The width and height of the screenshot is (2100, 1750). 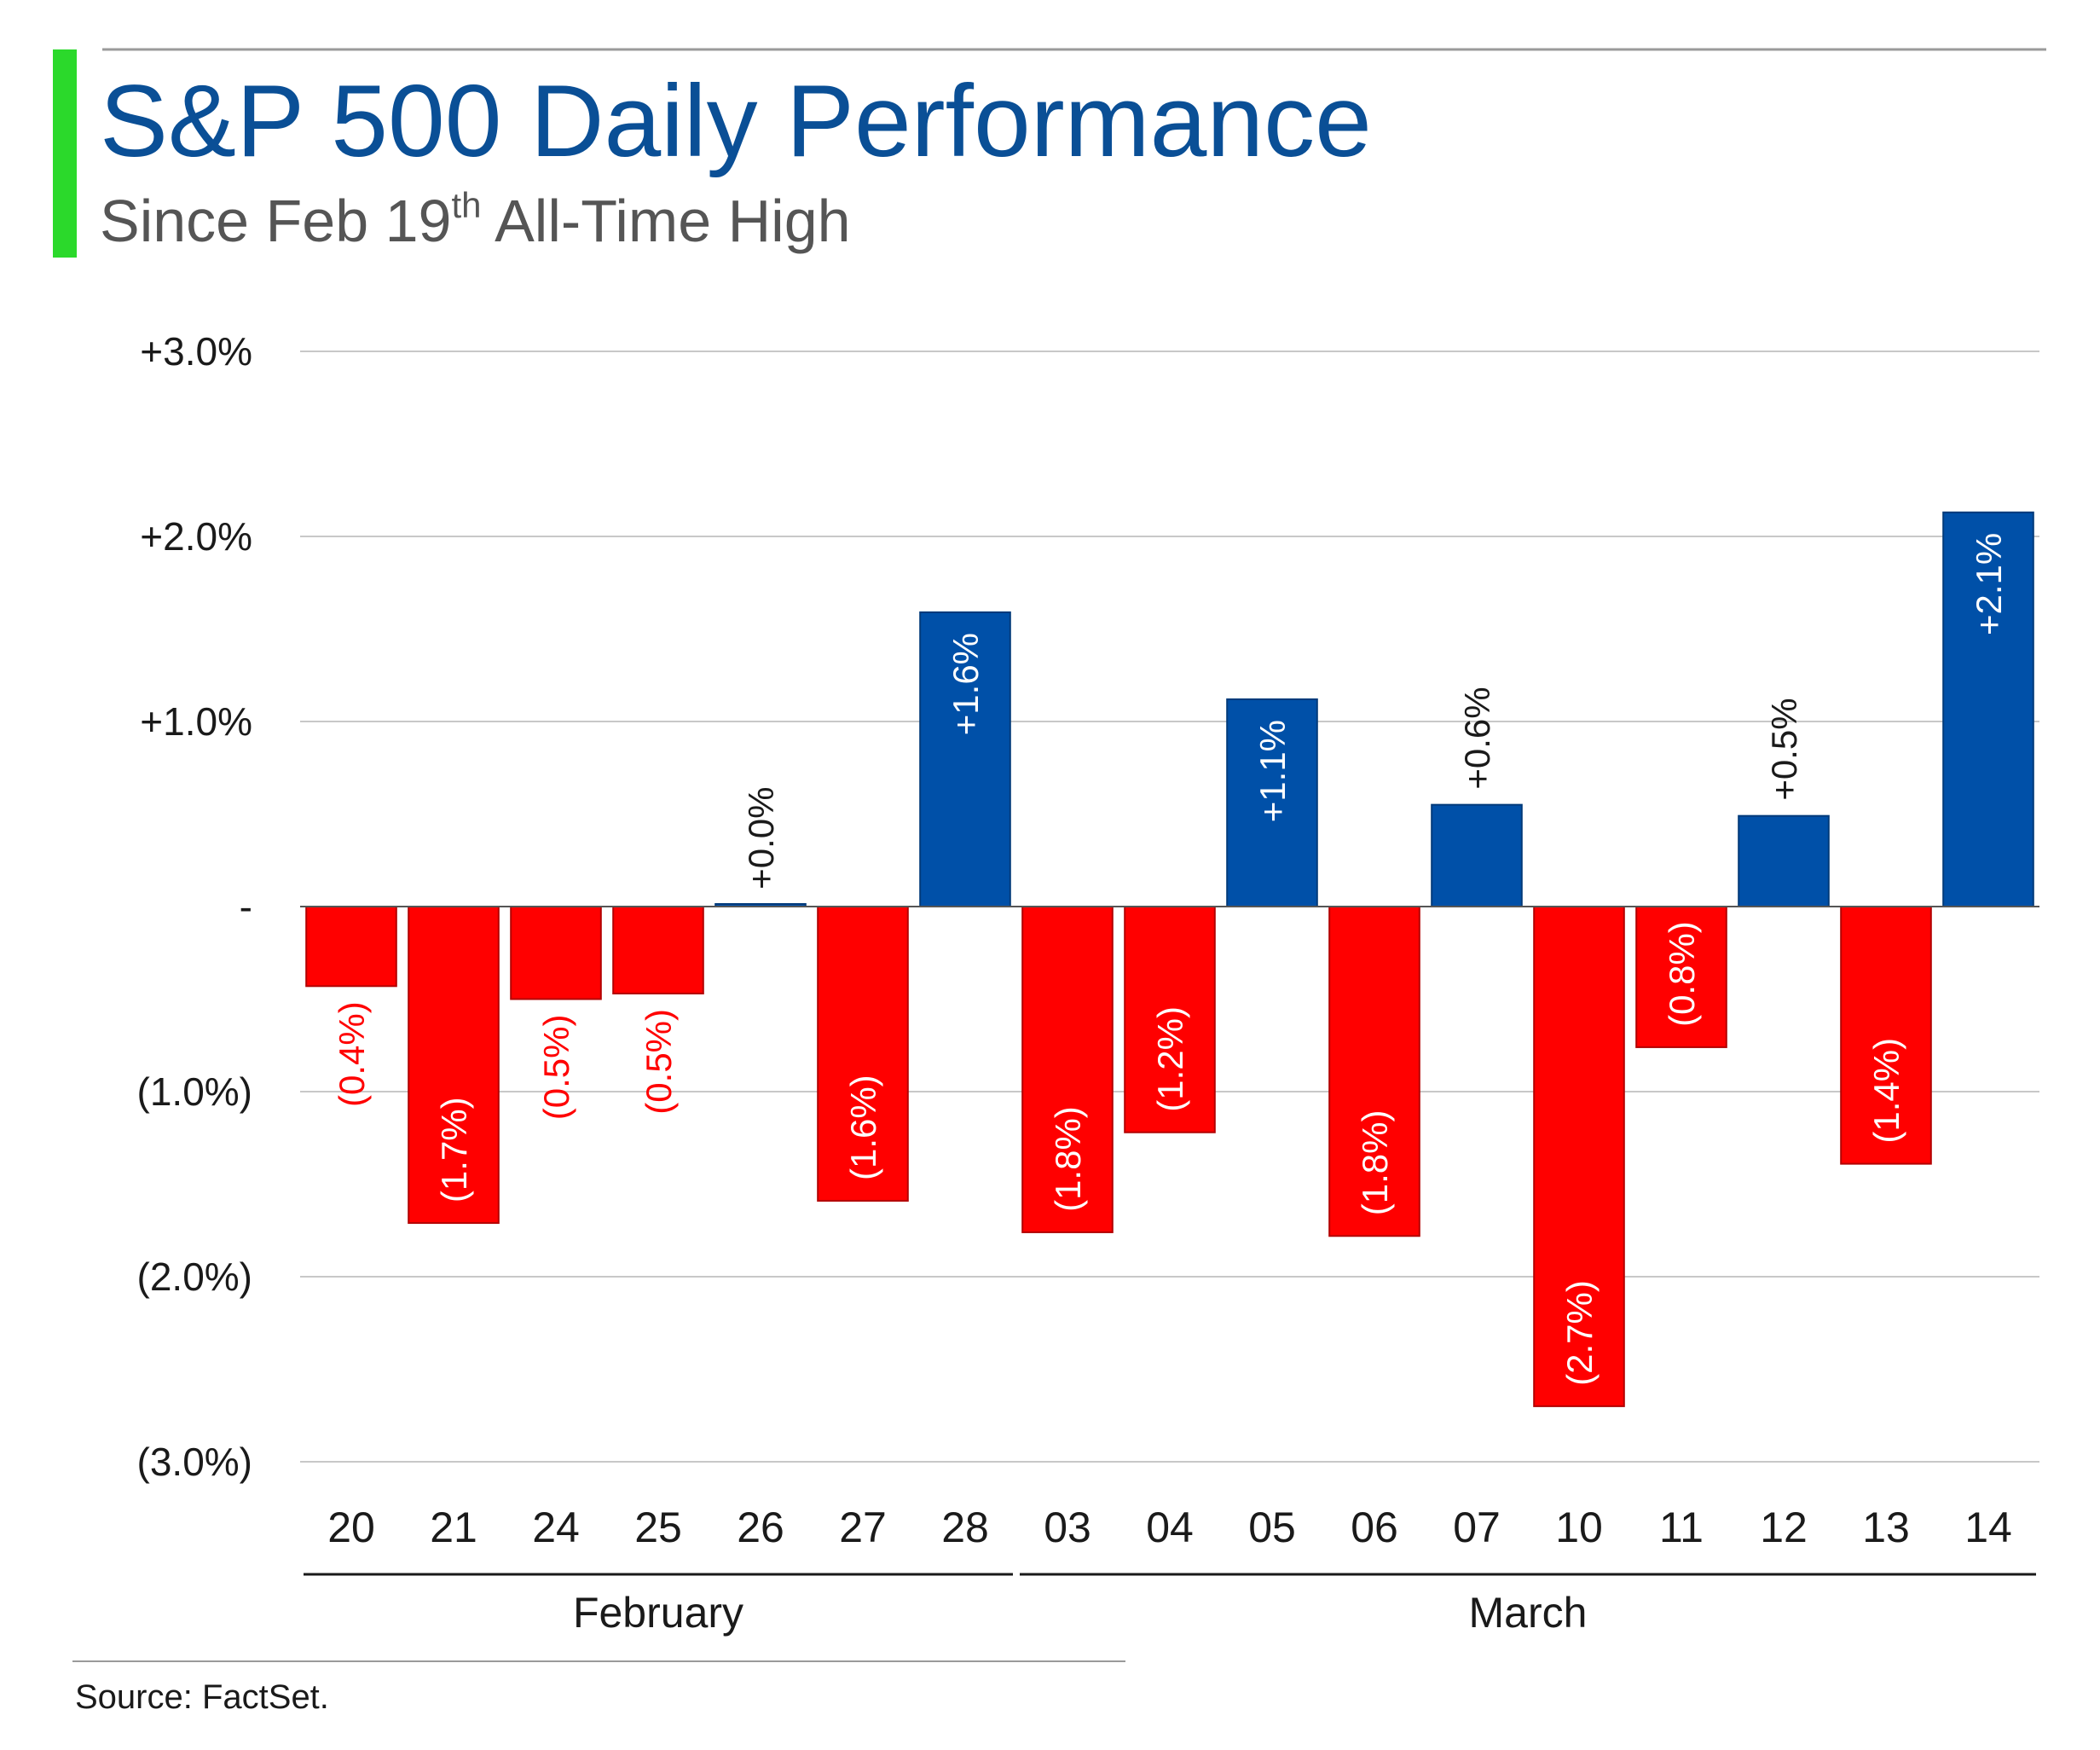 What do you see at coordinates (666, 221) in the screenshot?
I see `subtitle-rest: All-Time High` at bounding box center [666, 221].